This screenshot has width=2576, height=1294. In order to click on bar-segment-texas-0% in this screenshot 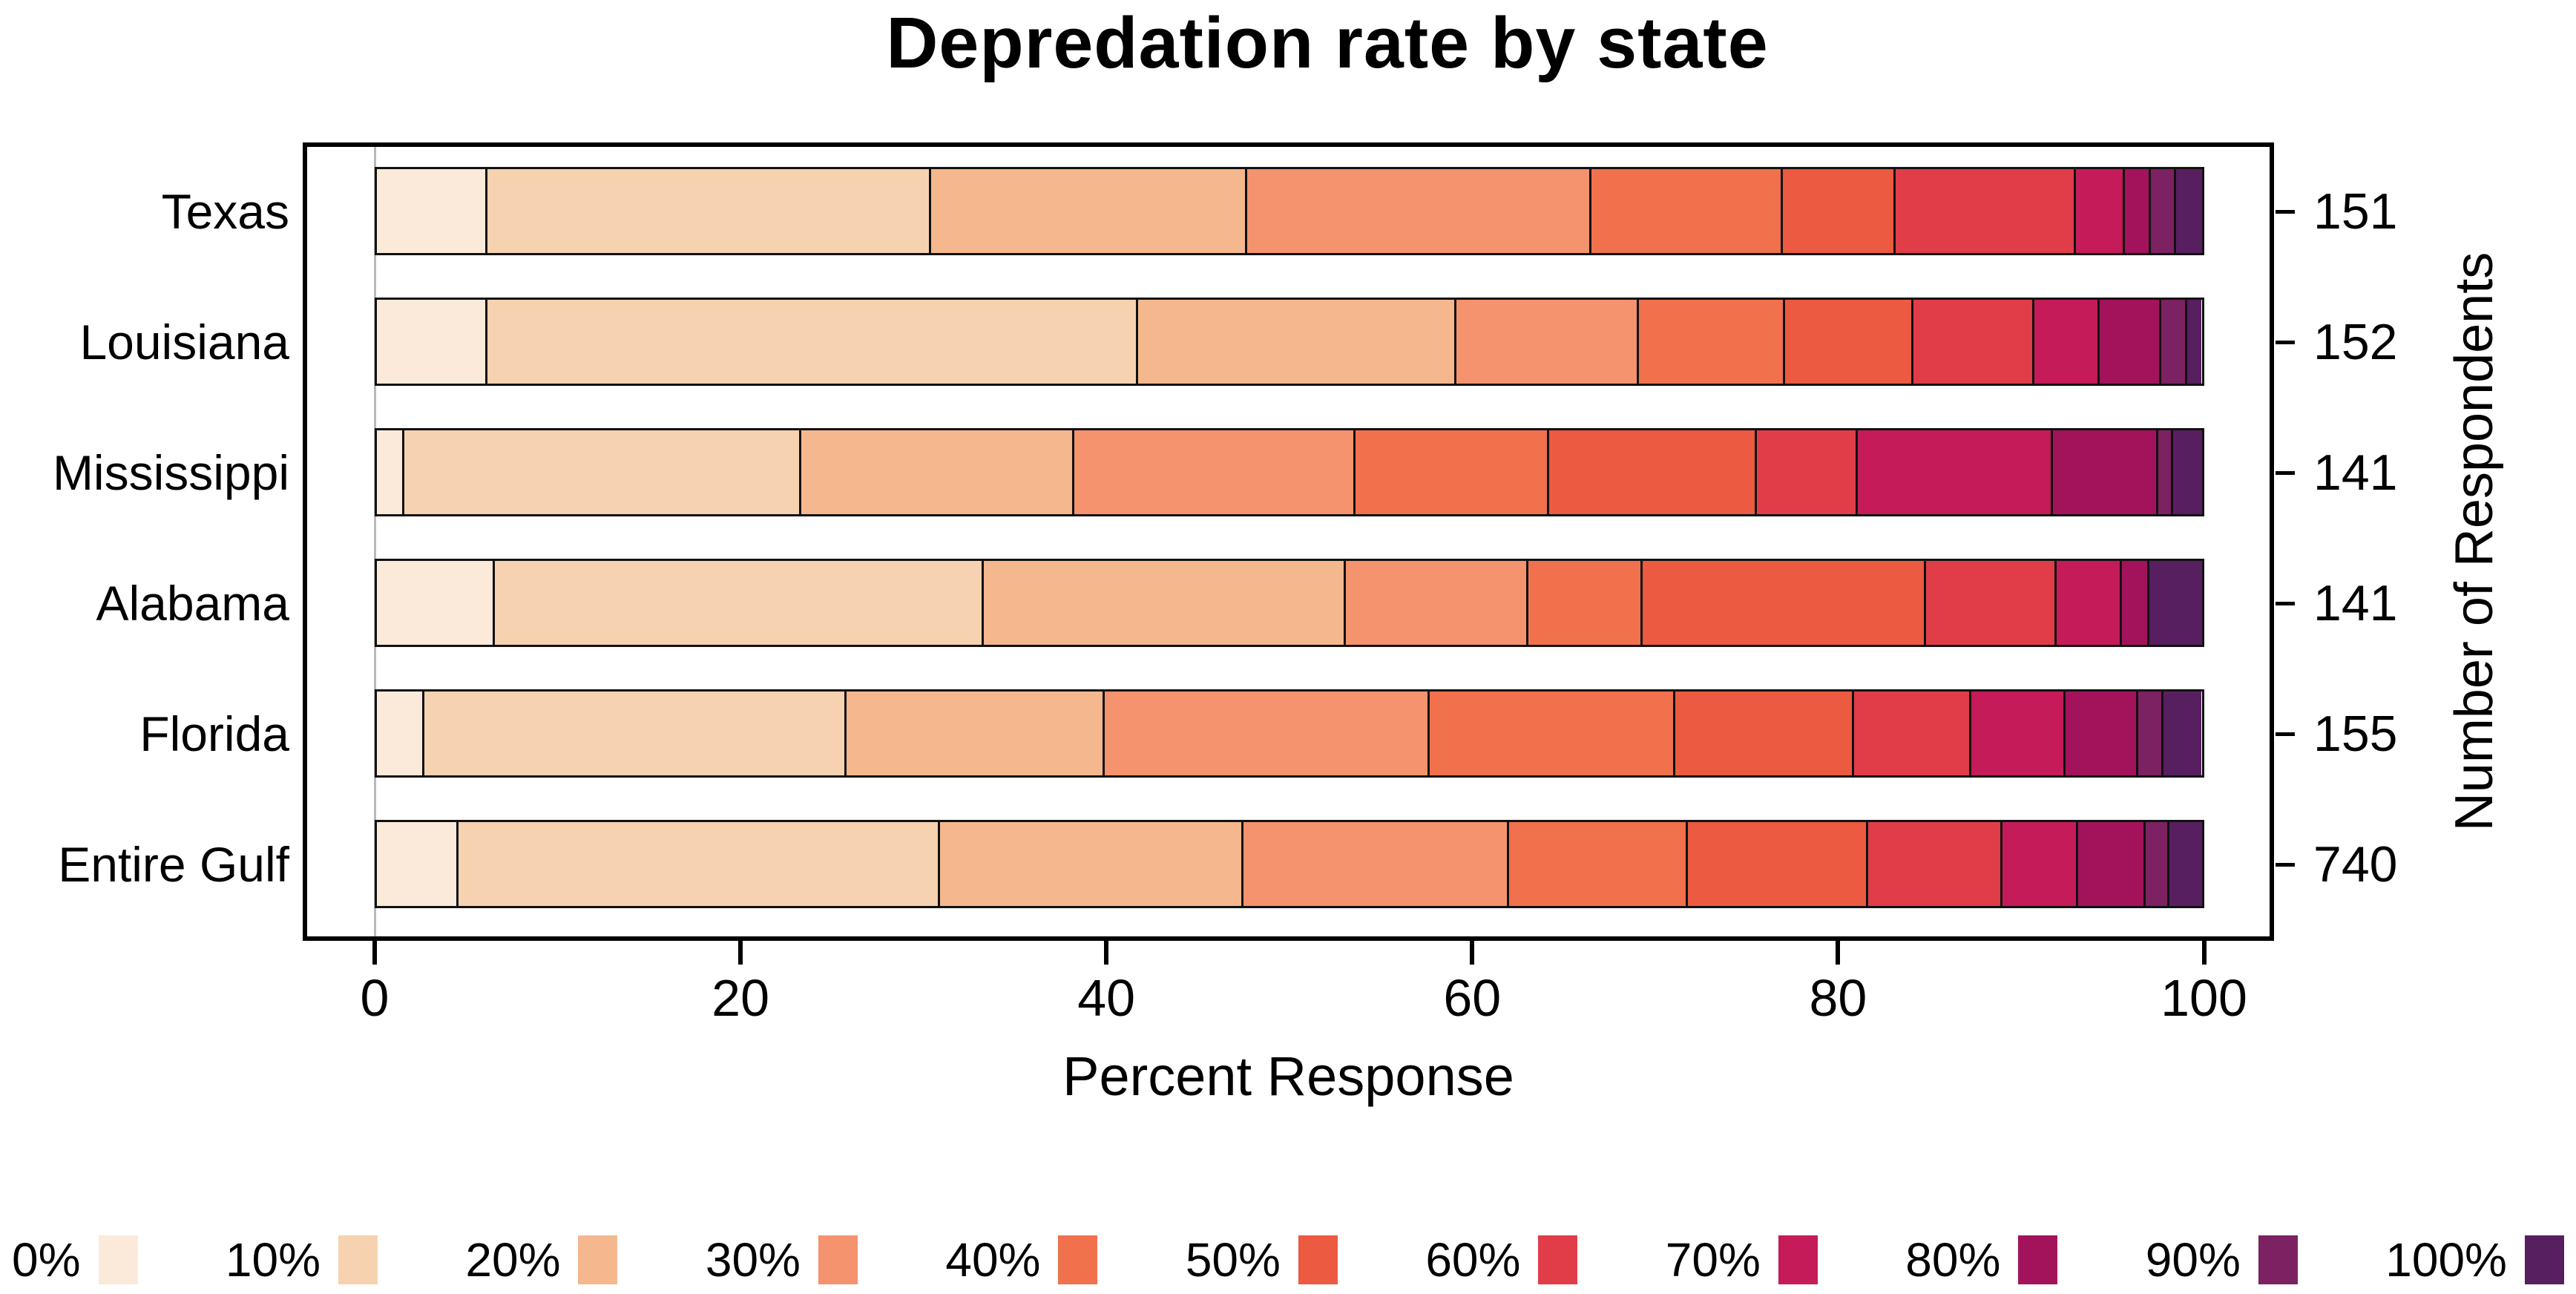, I will do `click(432, 211)`.